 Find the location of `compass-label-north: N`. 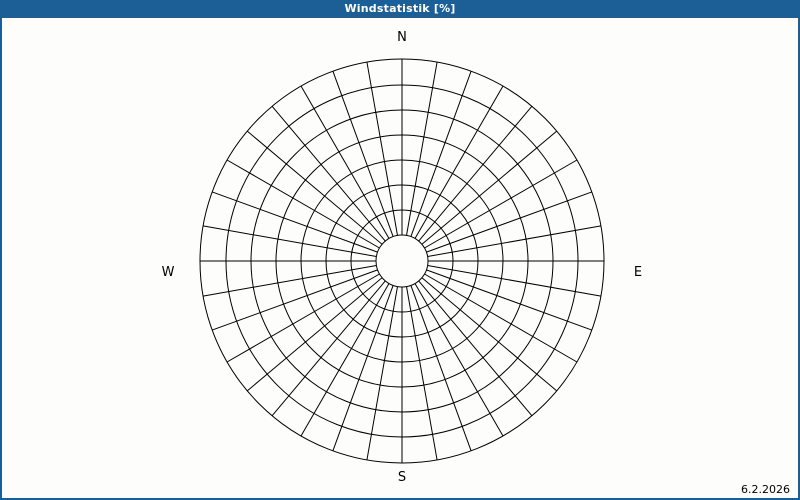

compass-label-north: N is located at coordinates (402, 37).